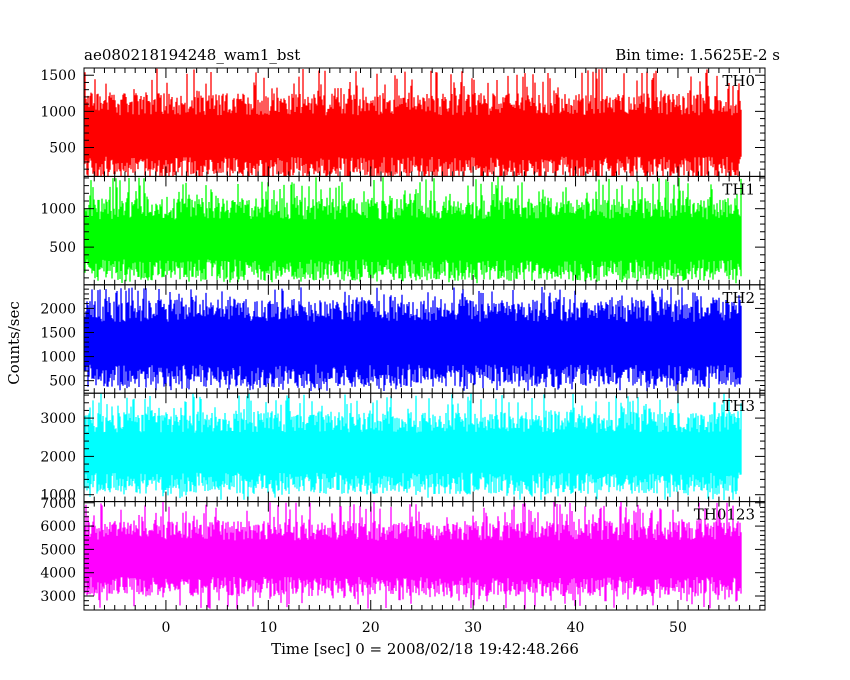 The height and width of the screenshot is (680, 850). Describe the element at coordinates (413, 339) in the screenshot. I see `series-th2` at that location.